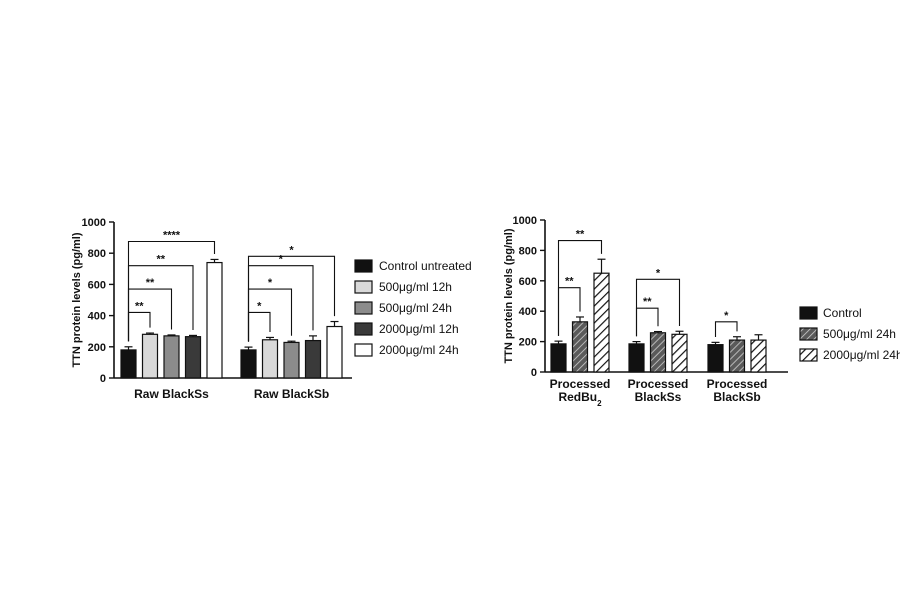 This screenshot has height=594, width=900. I want to click on category-label-line2: BlackSb, so click(736, 397).